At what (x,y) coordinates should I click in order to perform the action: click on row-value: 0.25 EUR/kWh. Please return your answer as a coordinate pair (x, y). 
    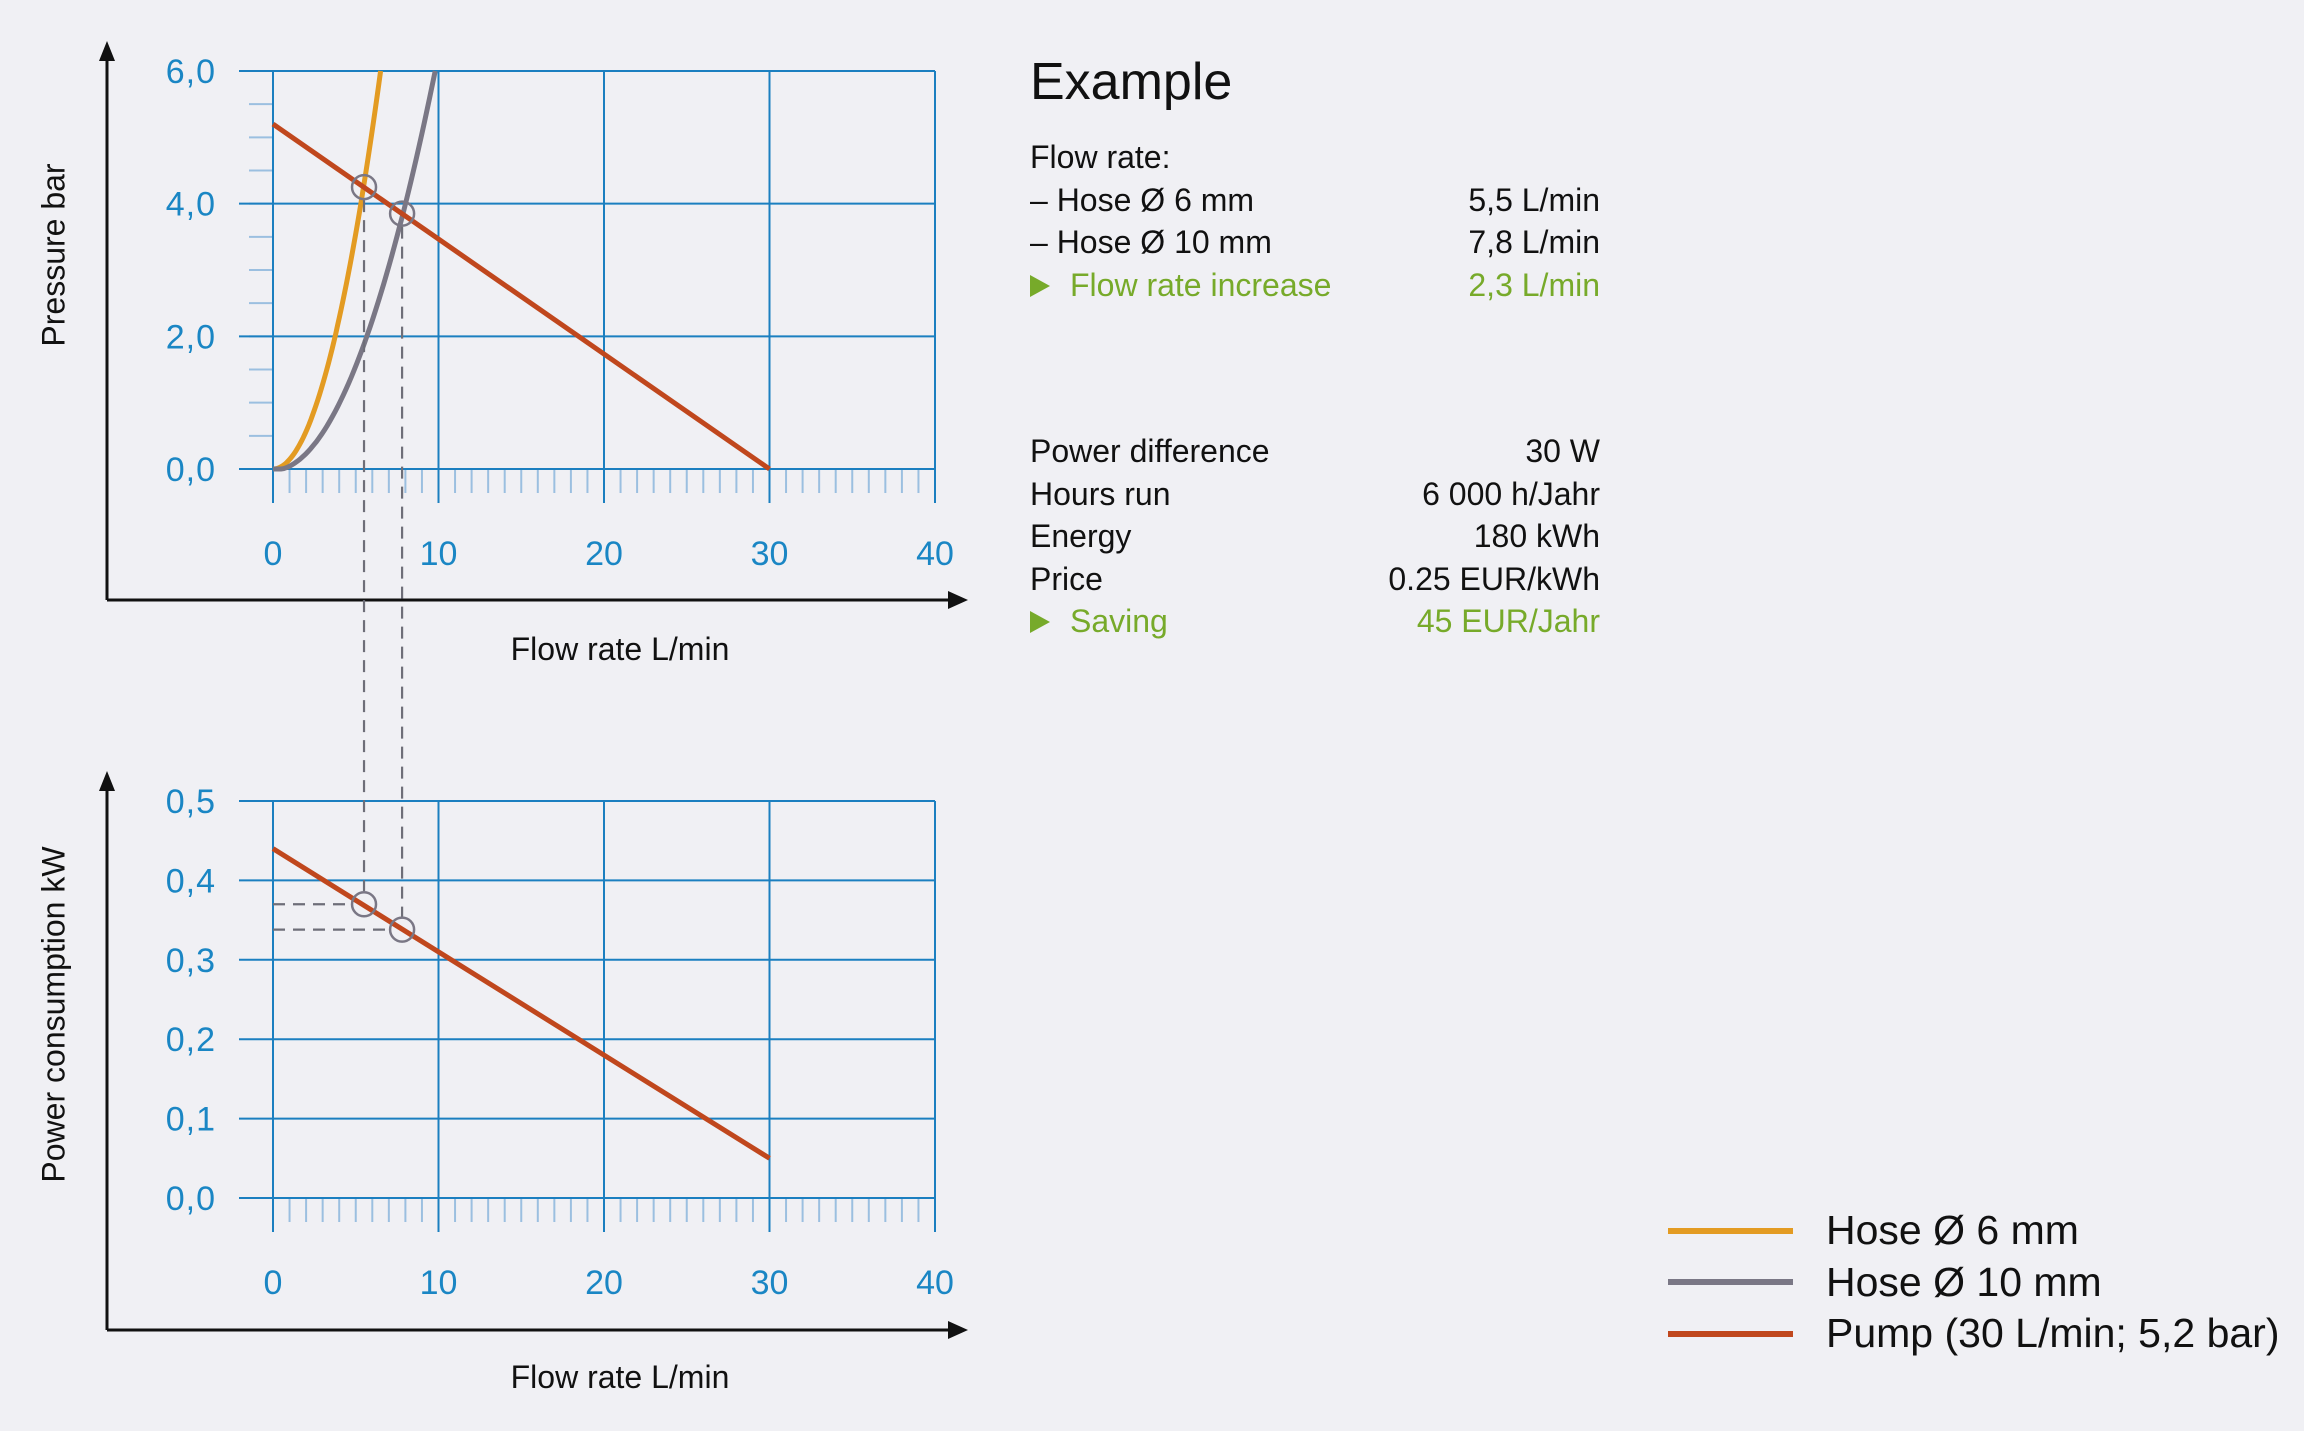
    Looking at the image, I should click on (1494, 578).